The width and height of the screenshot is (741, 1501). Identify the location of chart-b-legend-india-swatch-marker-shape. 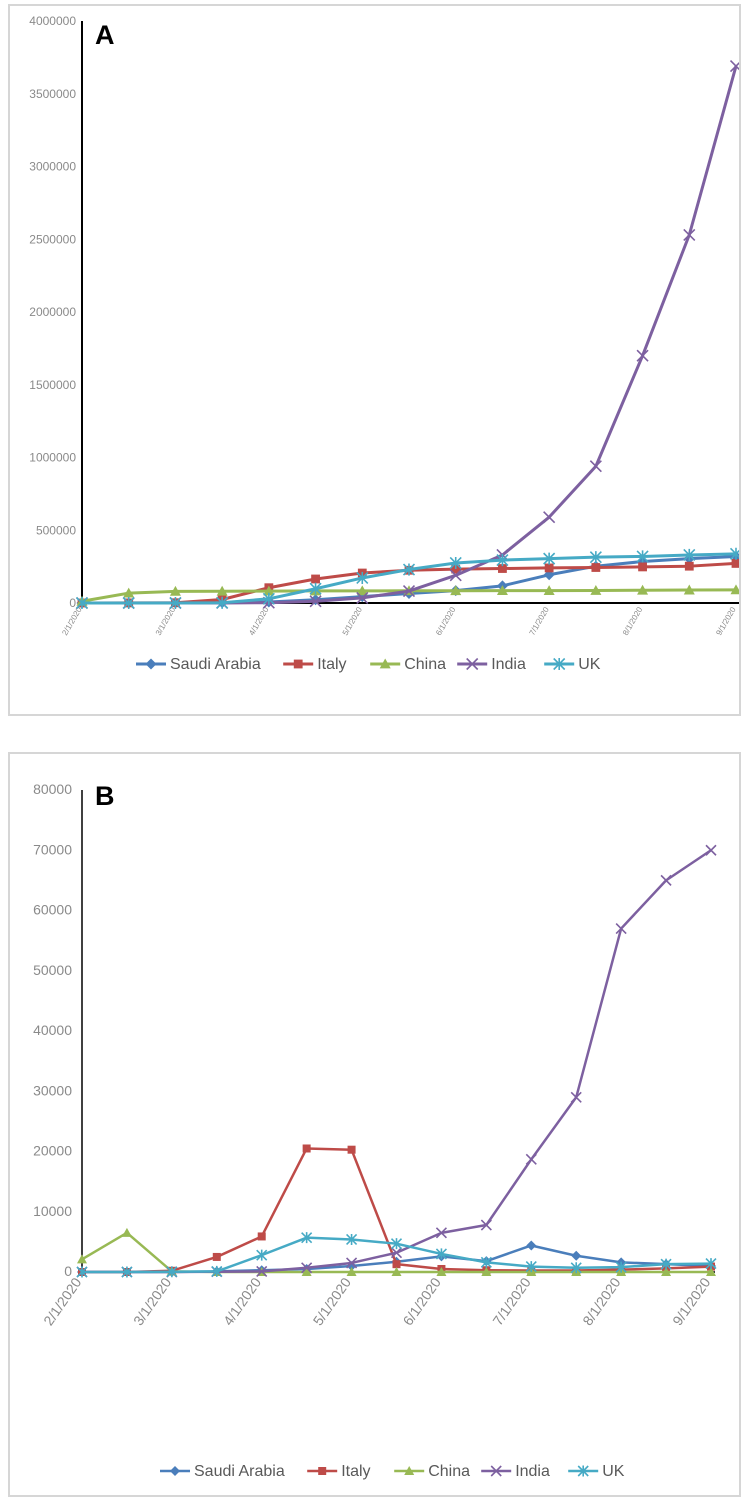
(496, 1471).